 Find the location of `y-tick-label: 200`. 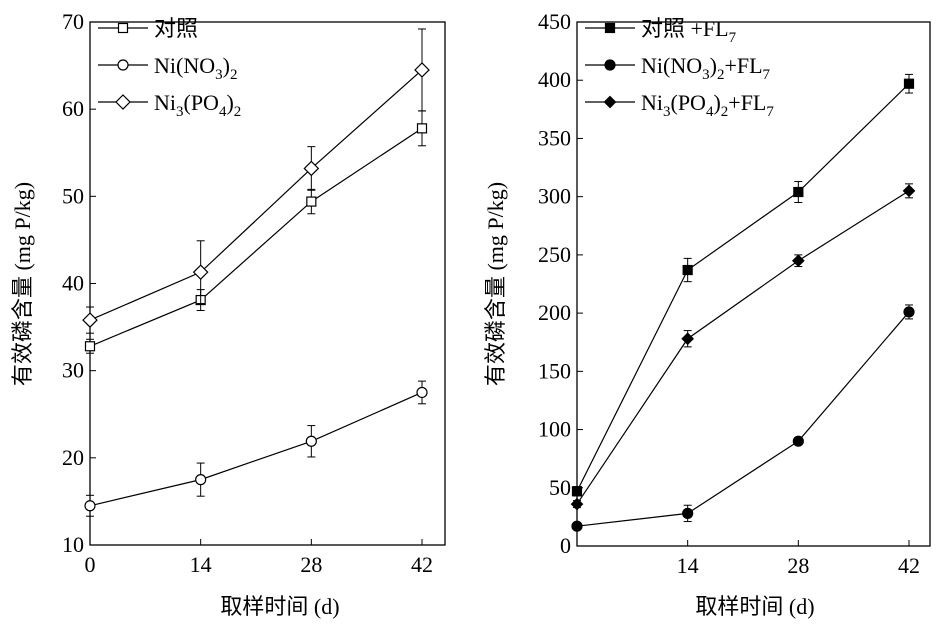

y-tick-label: 200 is located at coordinates (554, 312).